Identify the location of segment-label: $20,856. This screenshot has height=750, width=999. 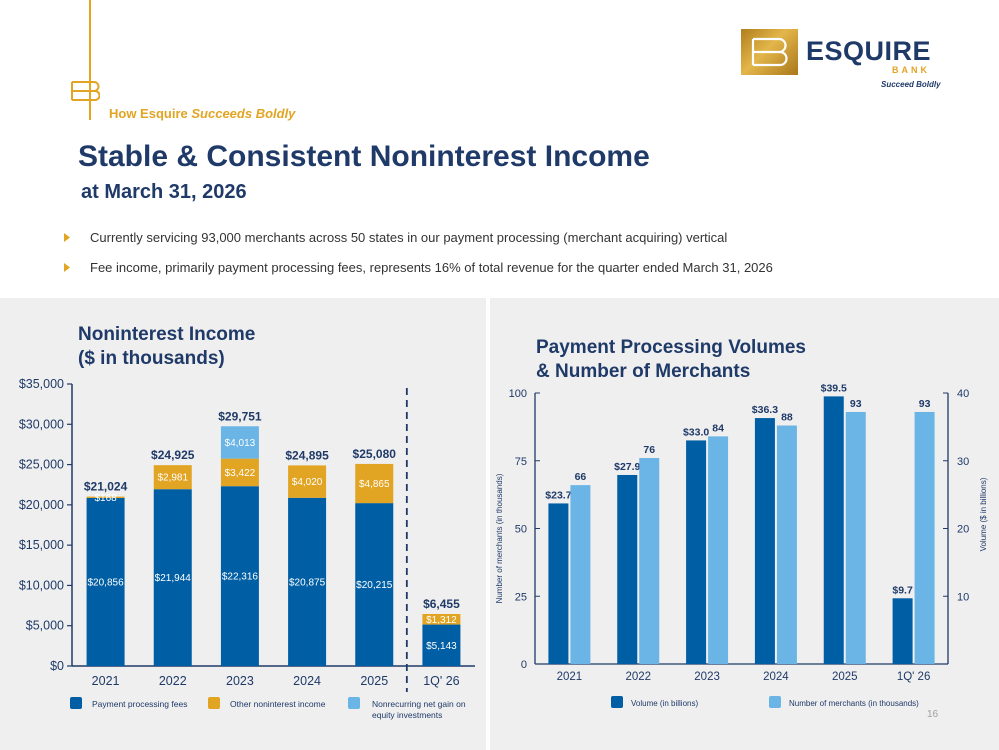
(106, 582).